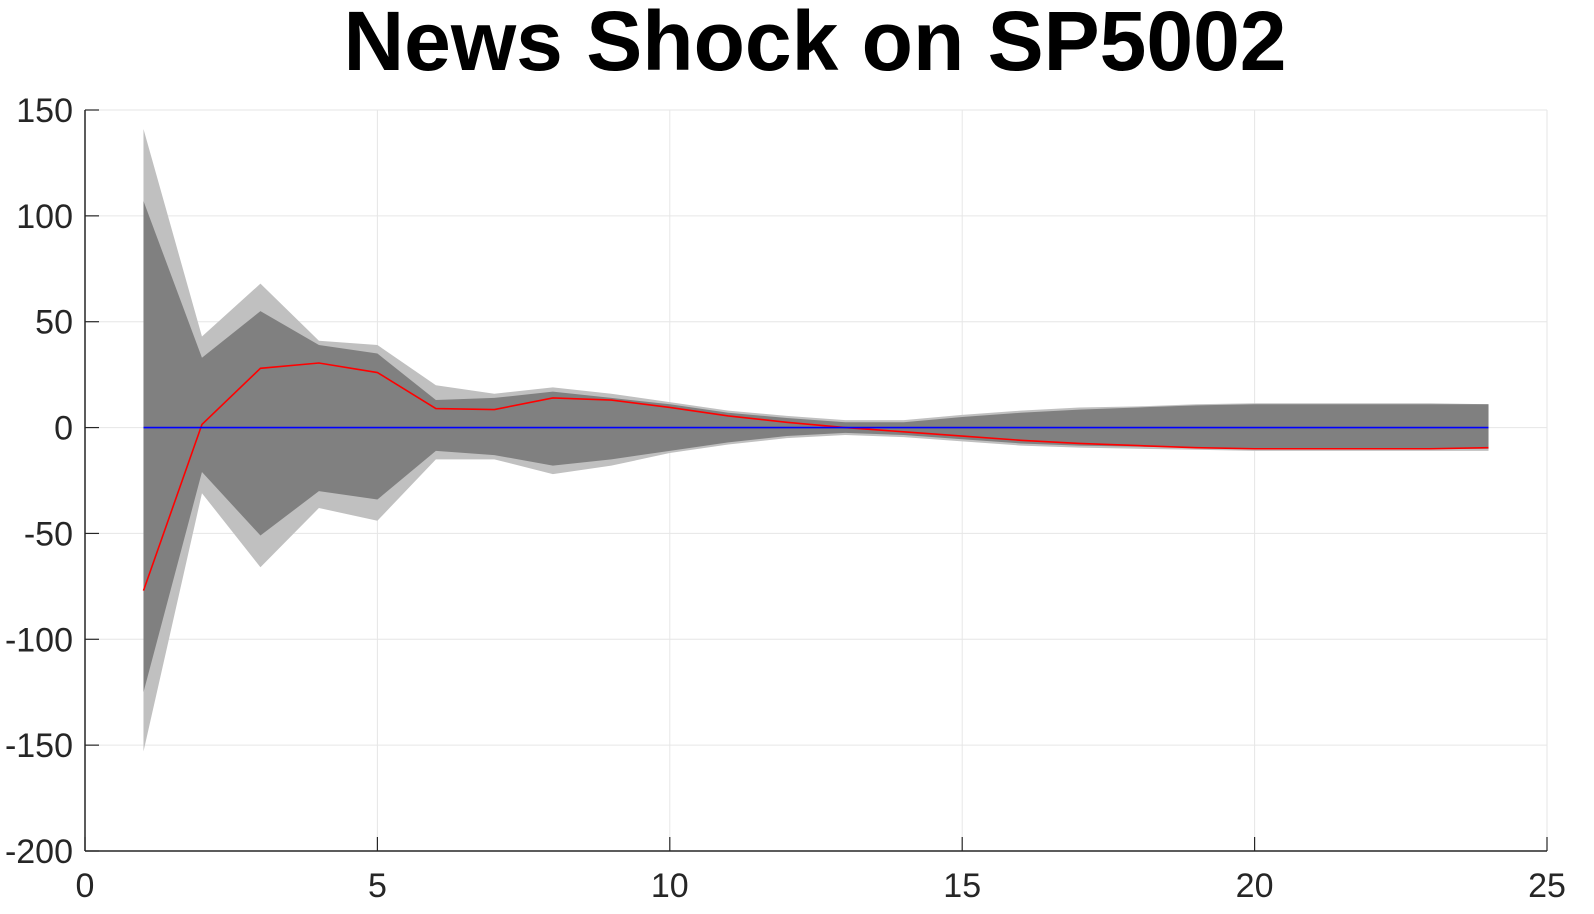  Describe the element at coordinates (85, 886) in the screenshot. I see `x-tick-label: 0` at that location.